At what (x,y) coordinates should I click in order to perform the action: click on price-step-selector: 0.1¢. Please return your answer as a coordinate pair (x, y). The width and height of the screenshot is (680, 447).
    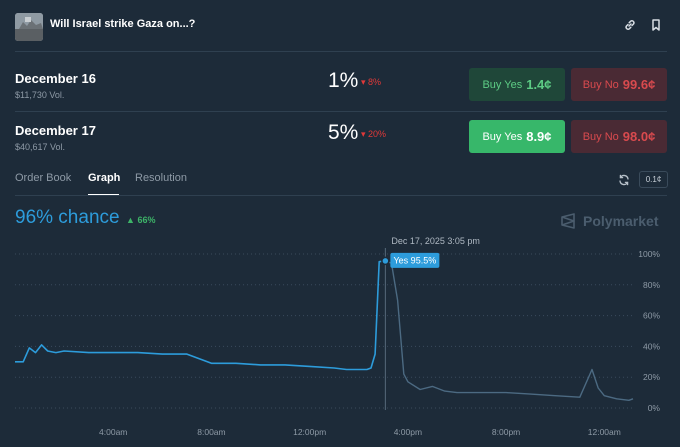
    Looking at the image, I should click on (653, 179).